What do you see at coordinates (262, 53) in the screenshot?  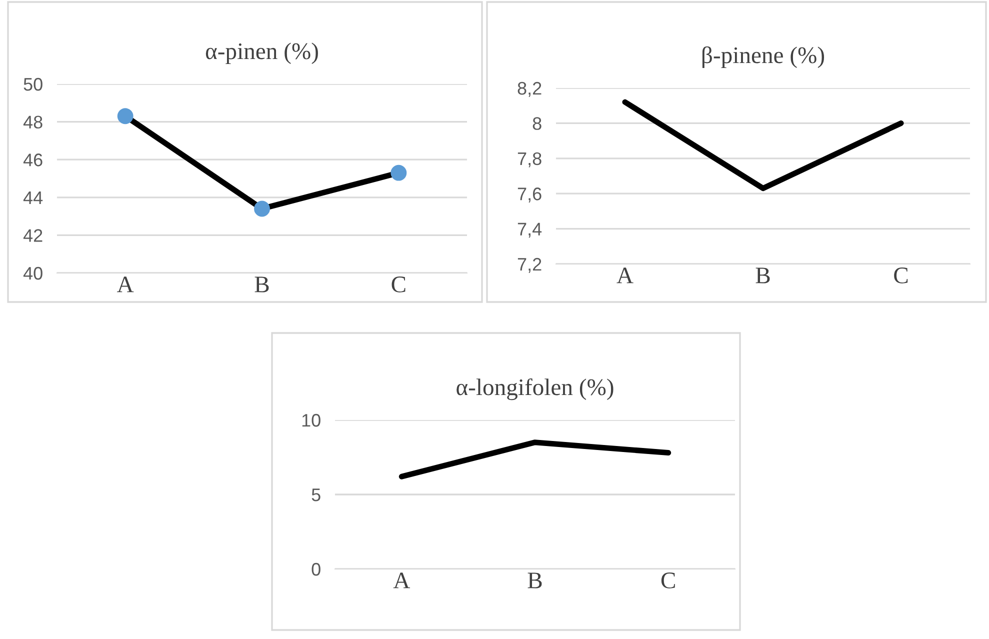 I see `chart-title: α-pinen (%)` at bounding box center [262, 53].